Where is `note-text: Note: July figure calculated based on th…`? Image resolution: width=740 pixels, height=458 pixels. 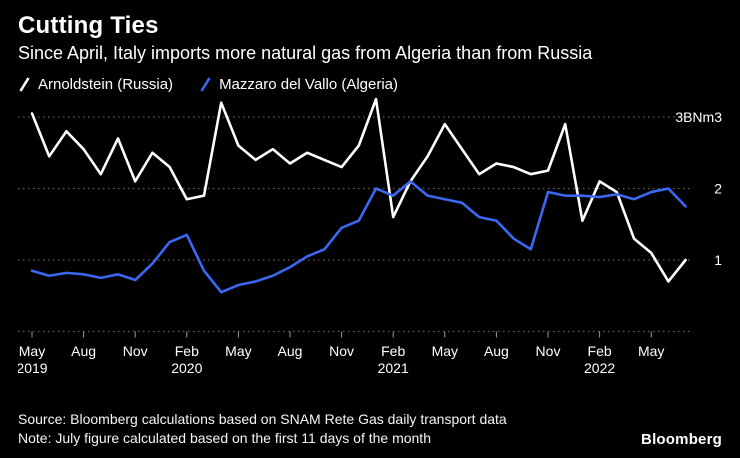
note-text: Note: July figure calculated based on th… is located at coordinates (224, 438).